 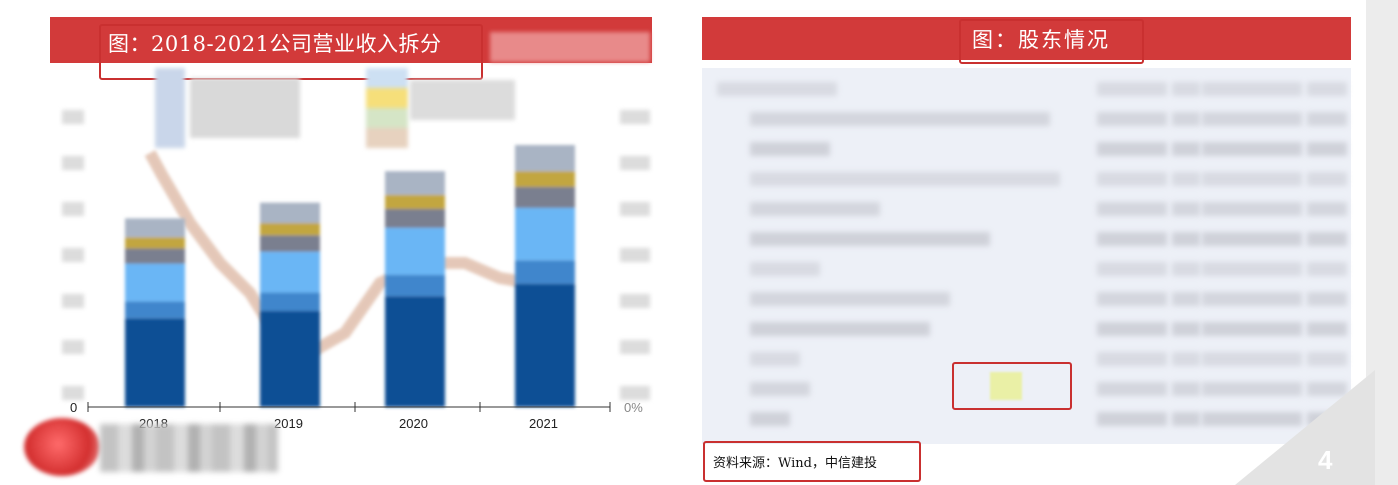 What do you see at coordinates (73, 255) in the screenshot?
I see `left-axis-ticks` at bounding box center [73, 255].